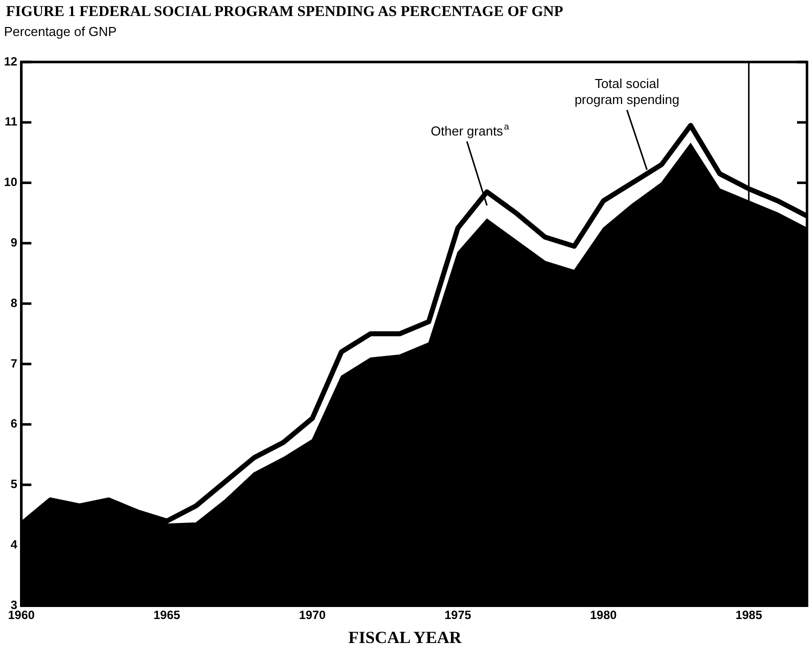  I want to click on x-tick-label: 1980, so click(603, 615).